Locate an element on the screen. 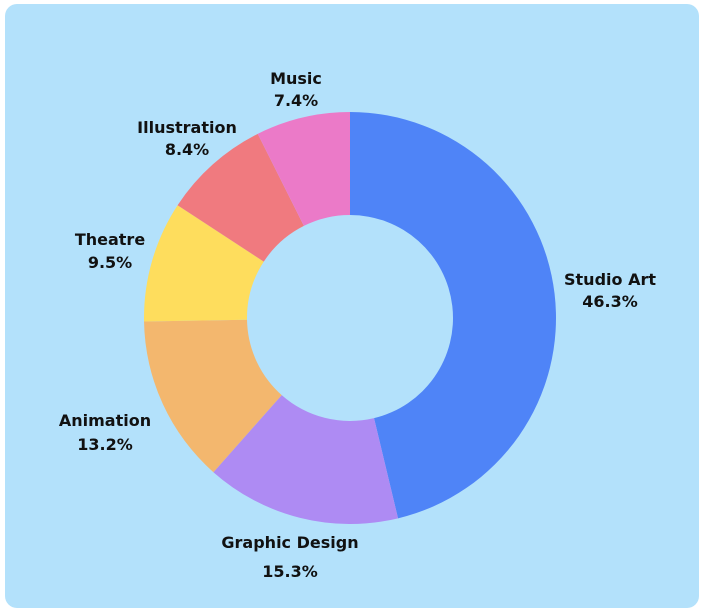 This screenshot has height=612, width=701. slice-label: Music is located at coordinates (296, 78).